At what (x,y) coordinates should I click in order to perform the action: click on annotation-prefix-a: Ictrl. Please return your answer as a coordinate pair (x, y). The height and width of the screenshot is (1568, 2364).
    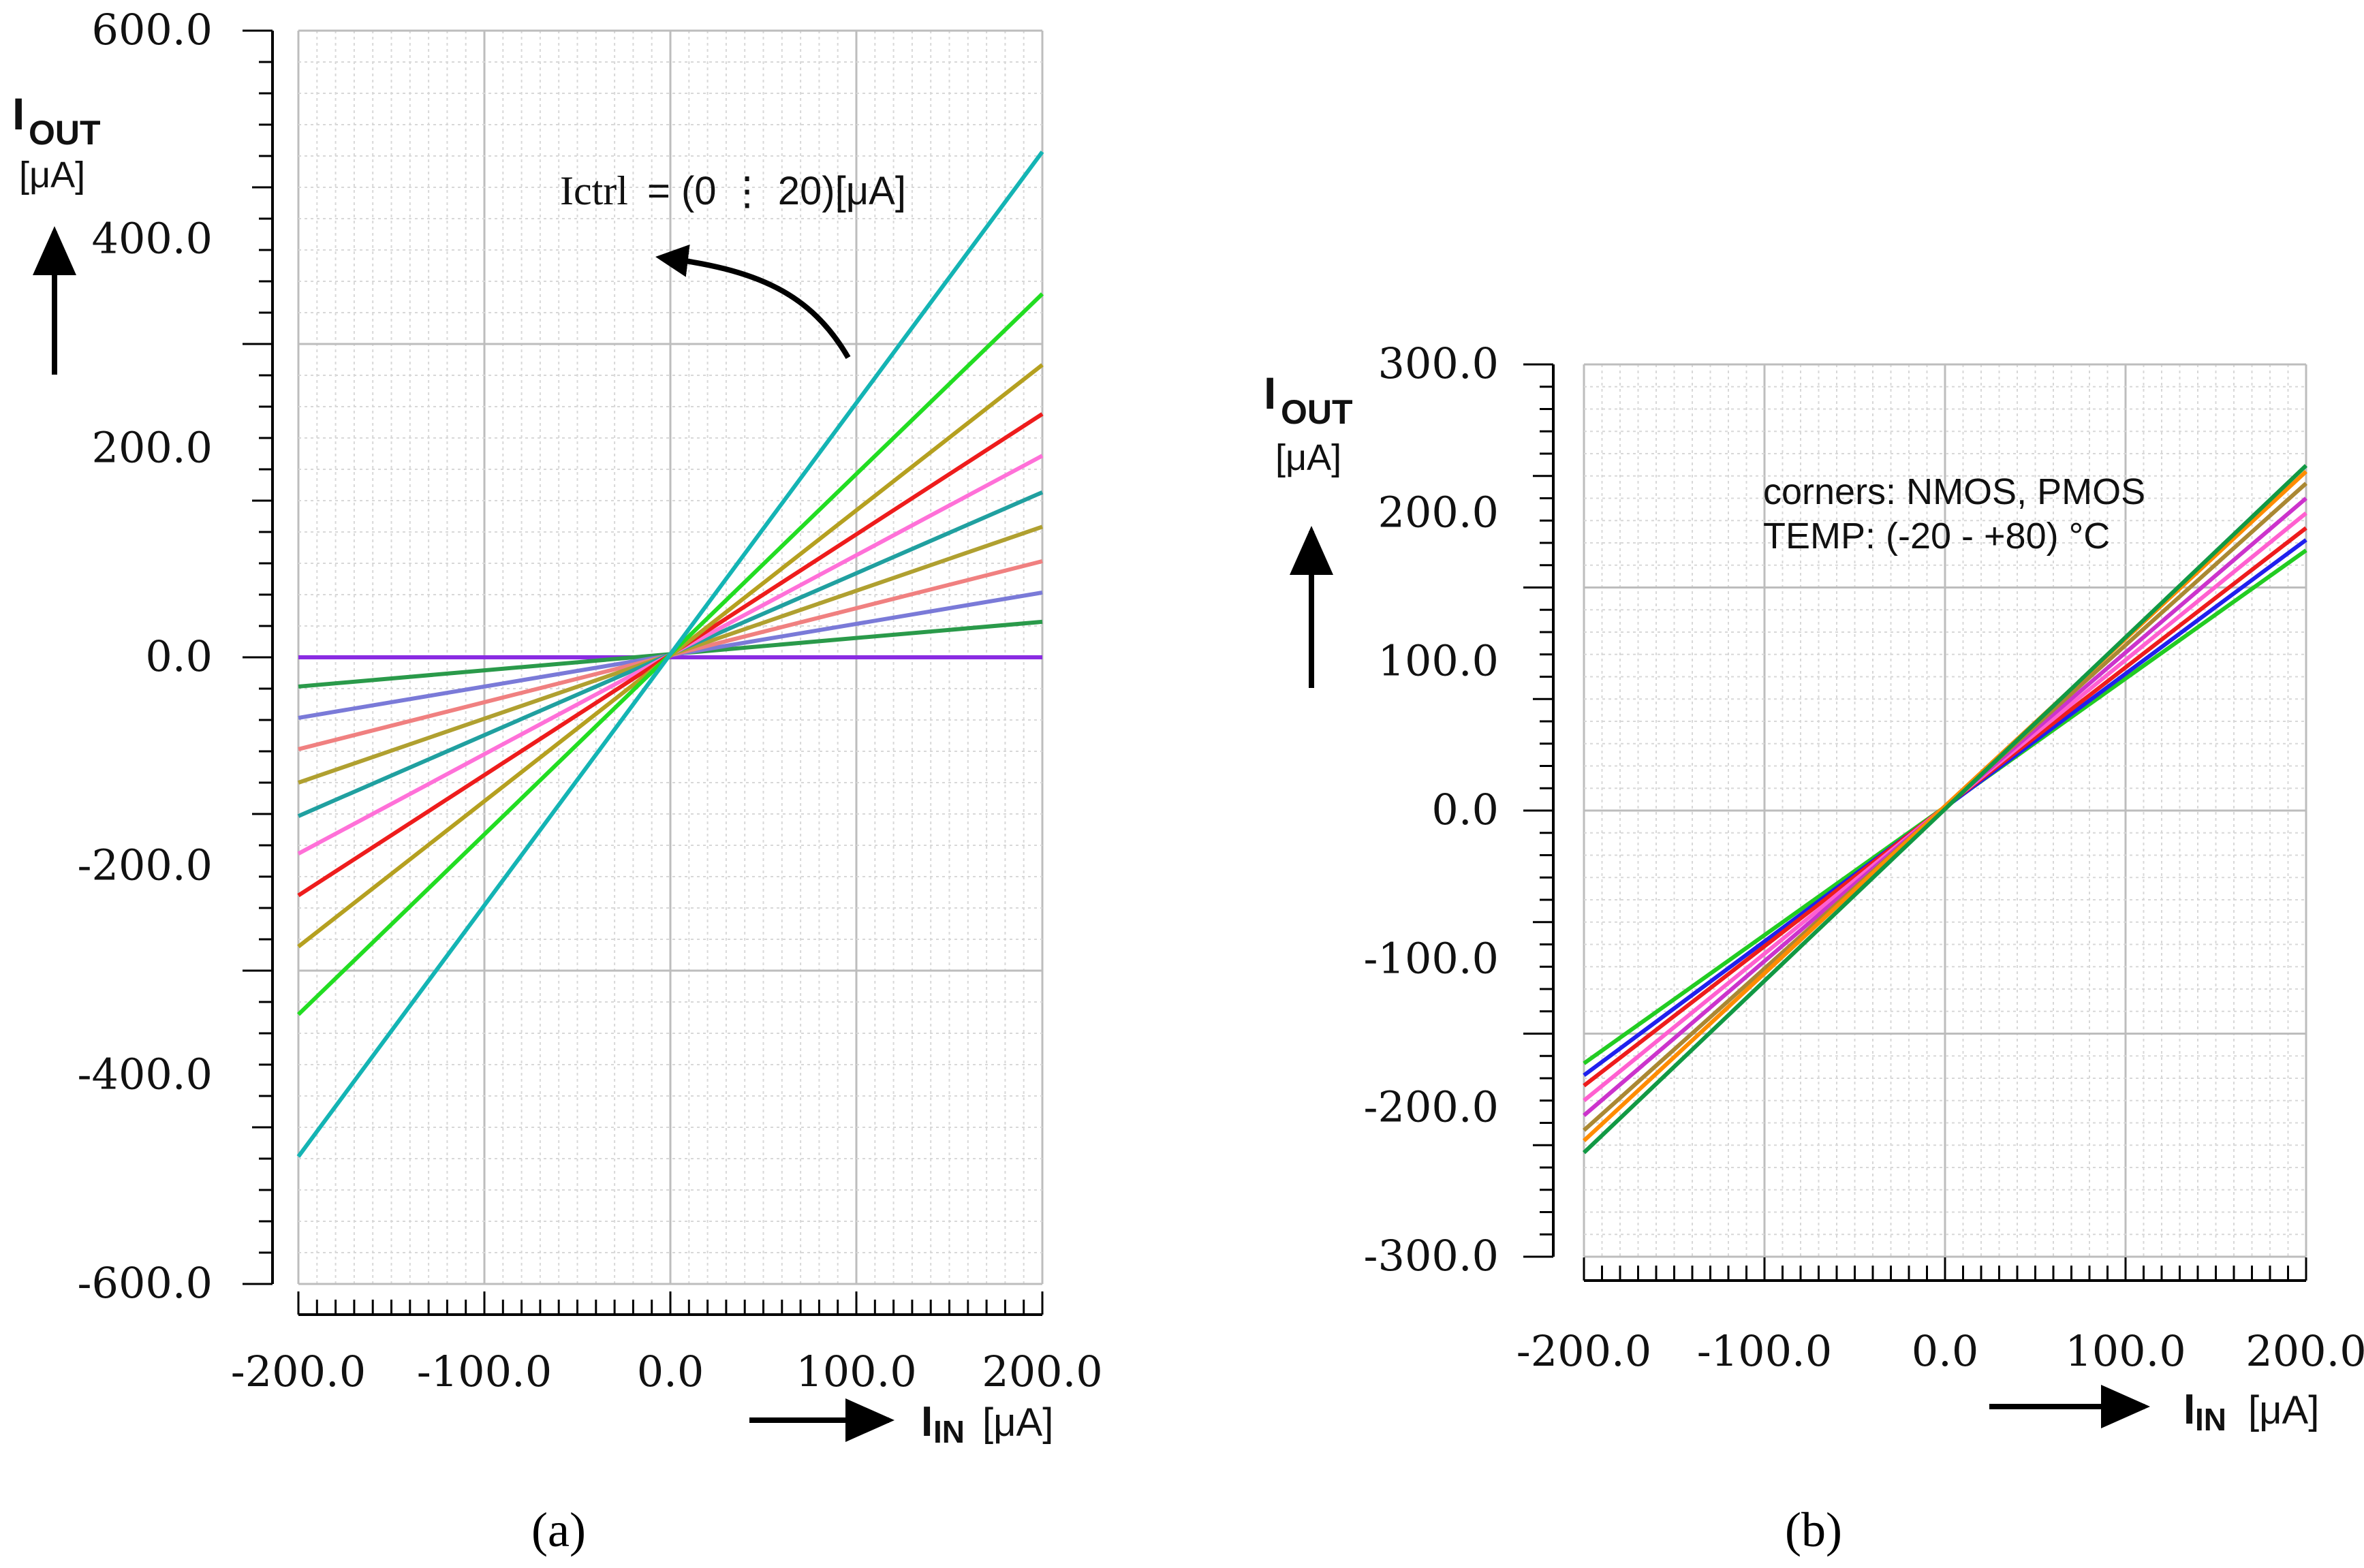
    Looking at the image, I should click on (594, 190).